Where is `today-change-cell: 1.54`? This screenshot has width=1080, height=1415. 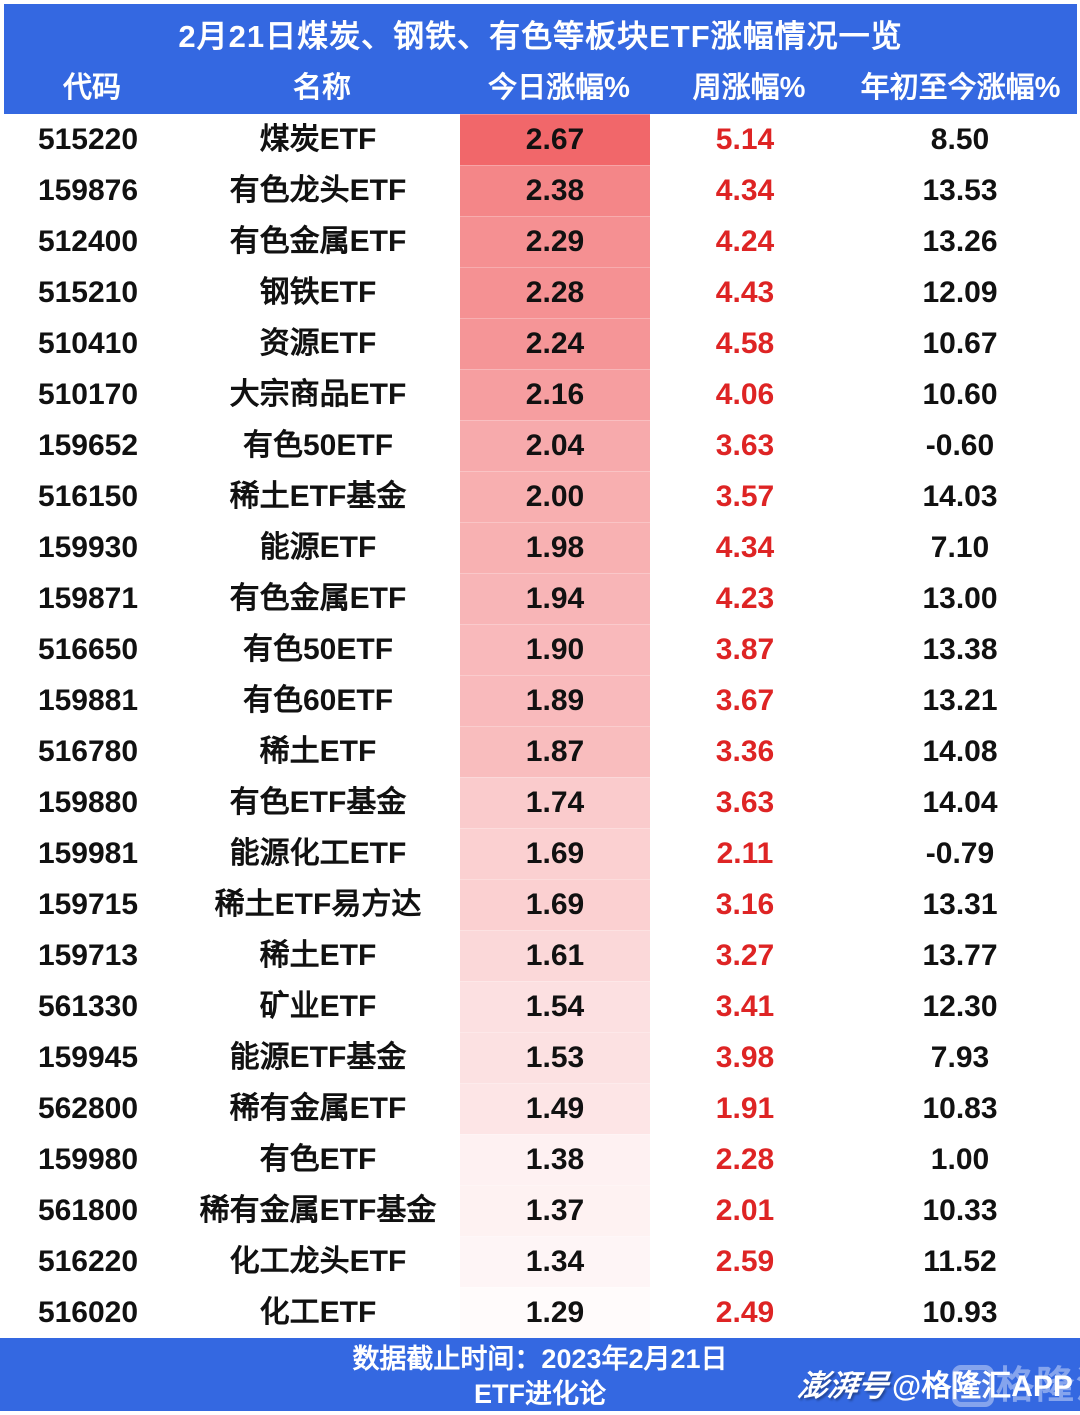 today-change-cell: 1.54 is located at coordinates (555, 1006).